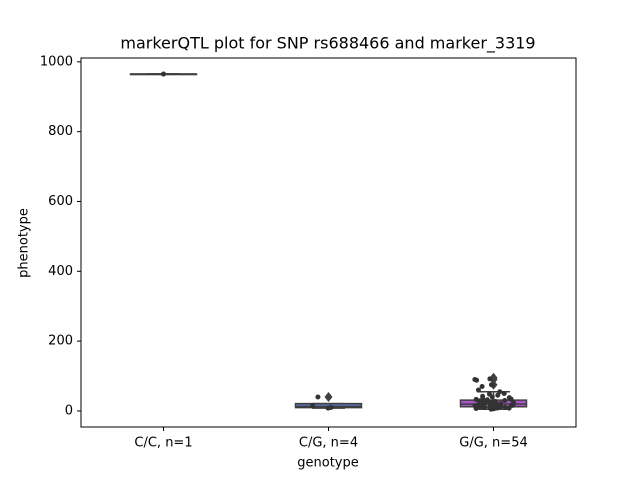 This screenshot has height=480, width=640. I want to click on y-tick-label: 800, so click(60, 131).